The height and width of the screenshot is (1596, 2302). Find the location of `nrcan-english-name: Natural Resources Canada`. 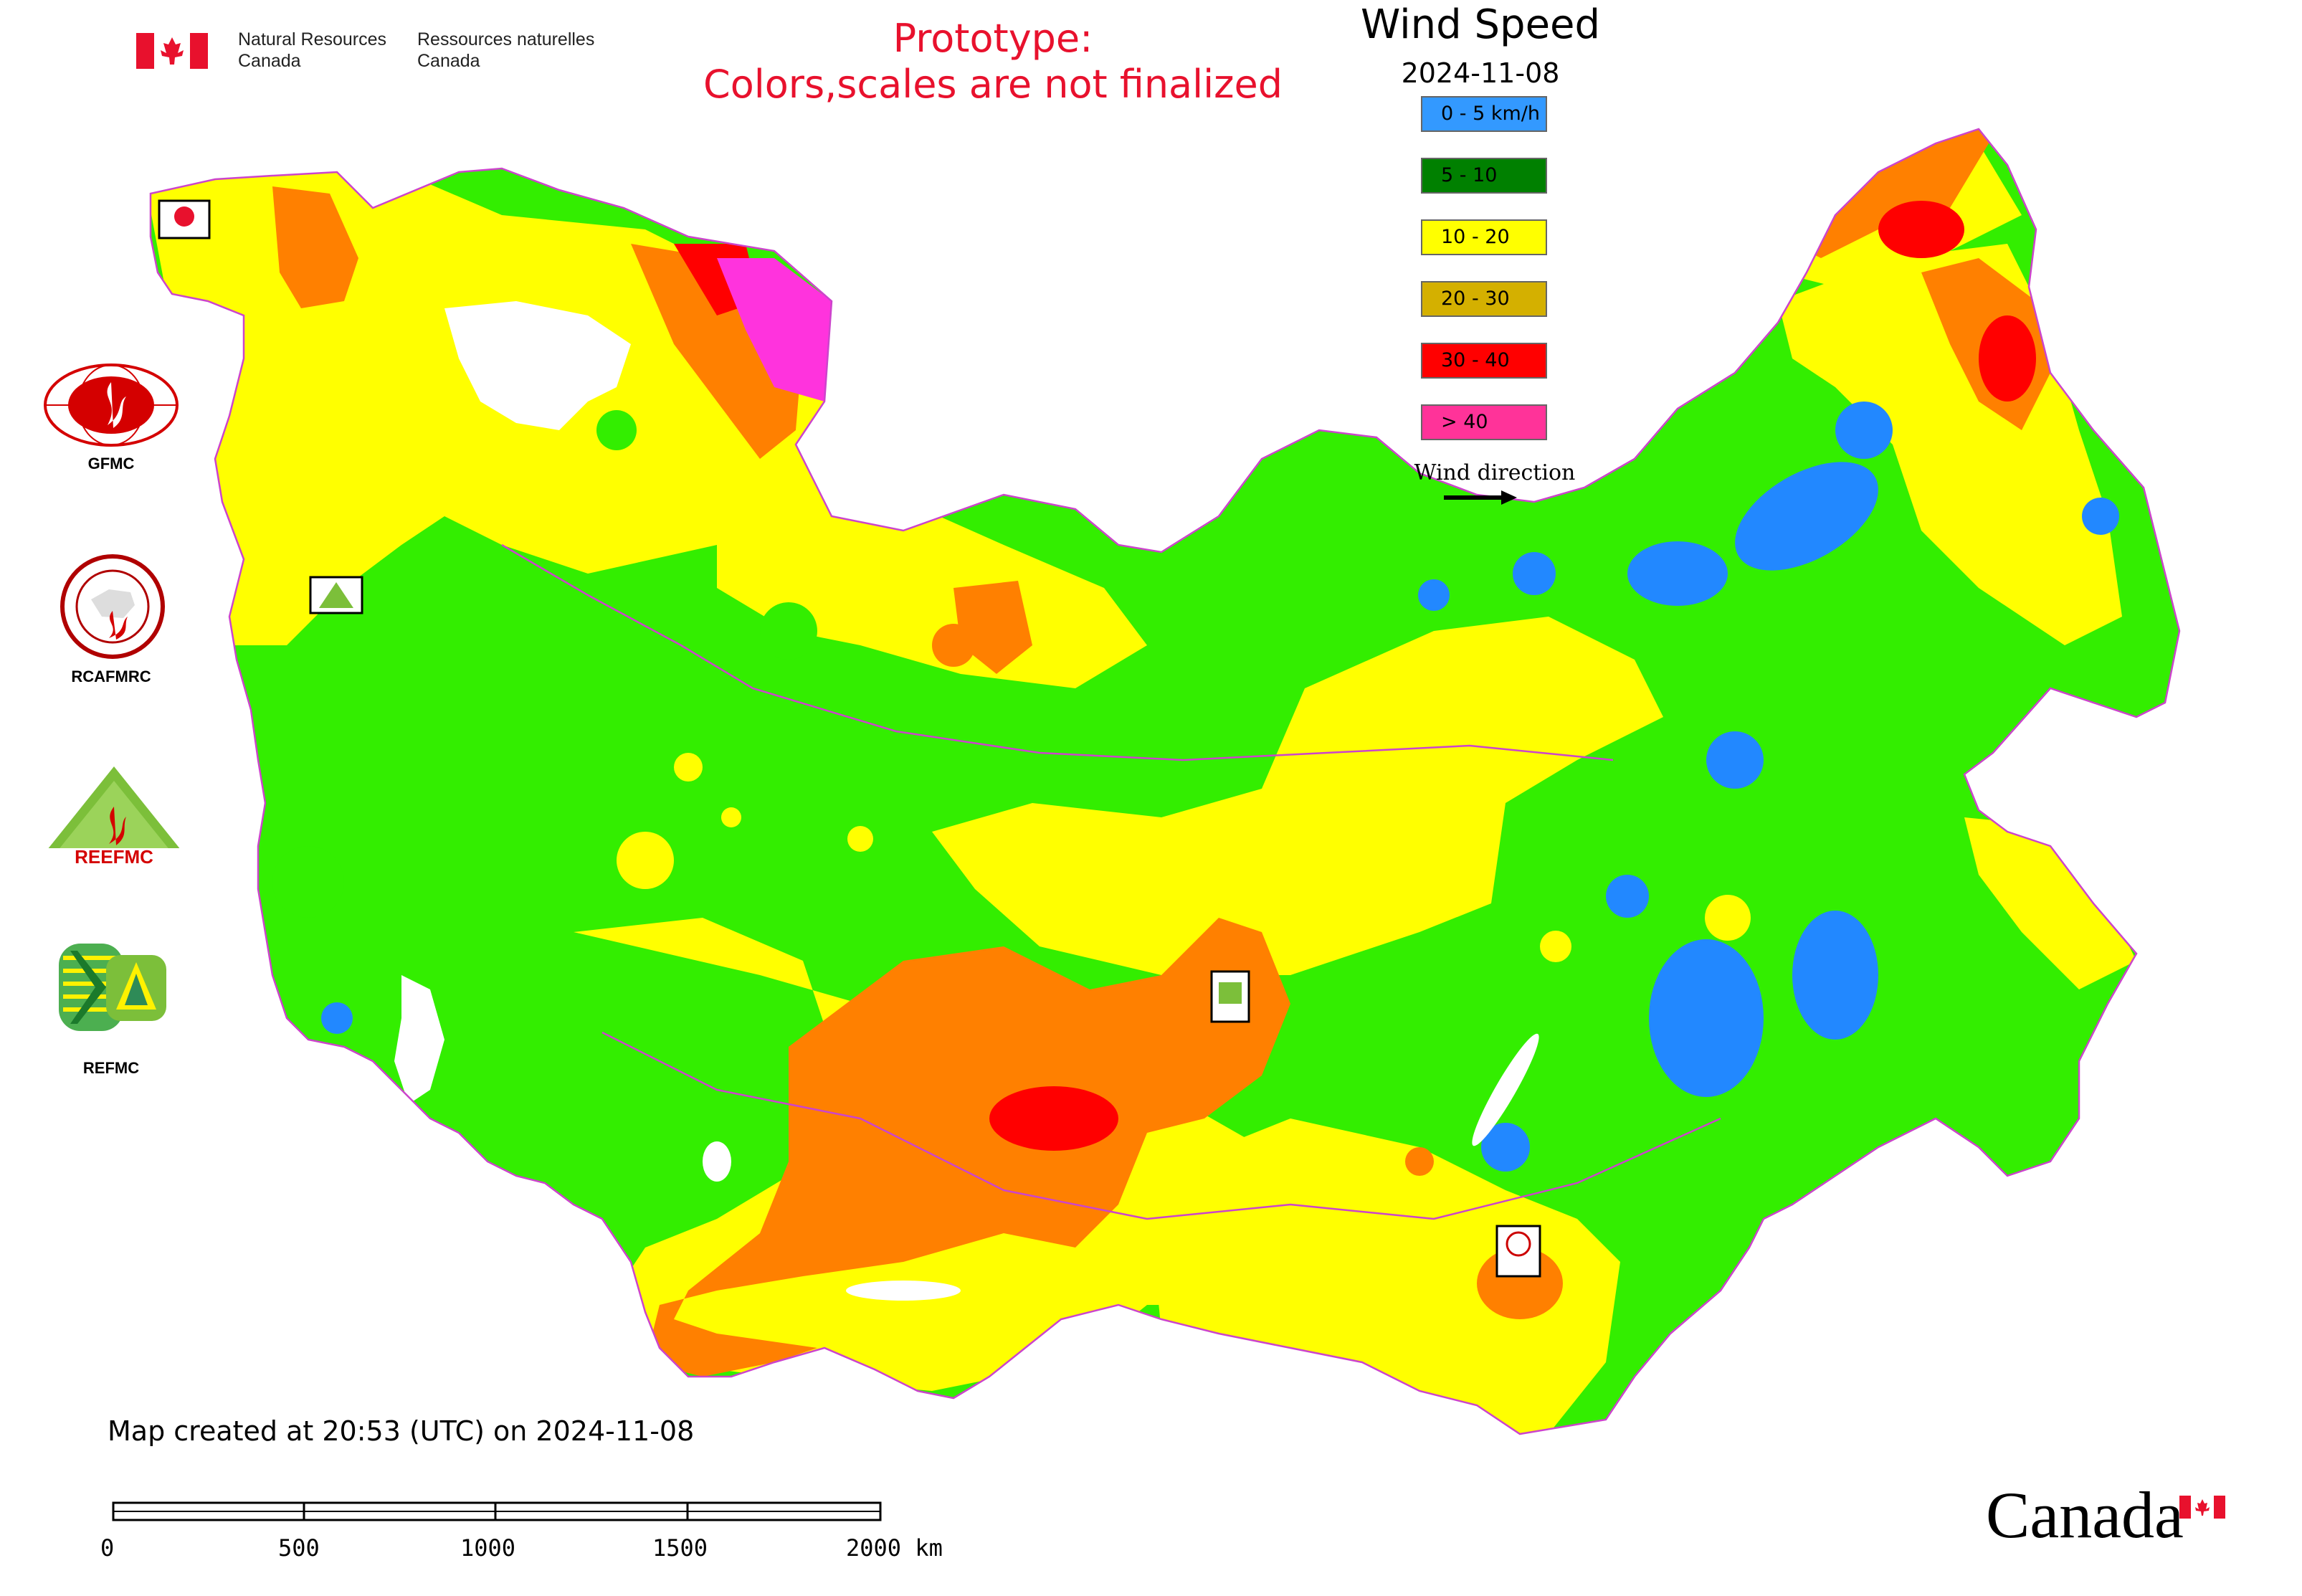

nrcan-english-name: Natural Resources Canada is located at coordinates (312, 50).